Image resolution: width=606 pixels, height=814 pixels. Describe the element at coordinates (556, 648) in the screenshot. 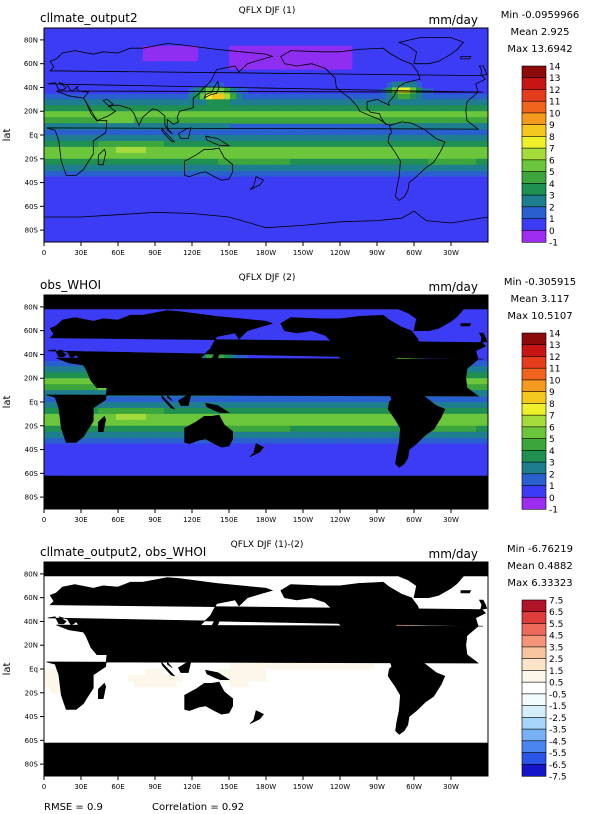

I see `colorbar-label: 3.5` at that location.